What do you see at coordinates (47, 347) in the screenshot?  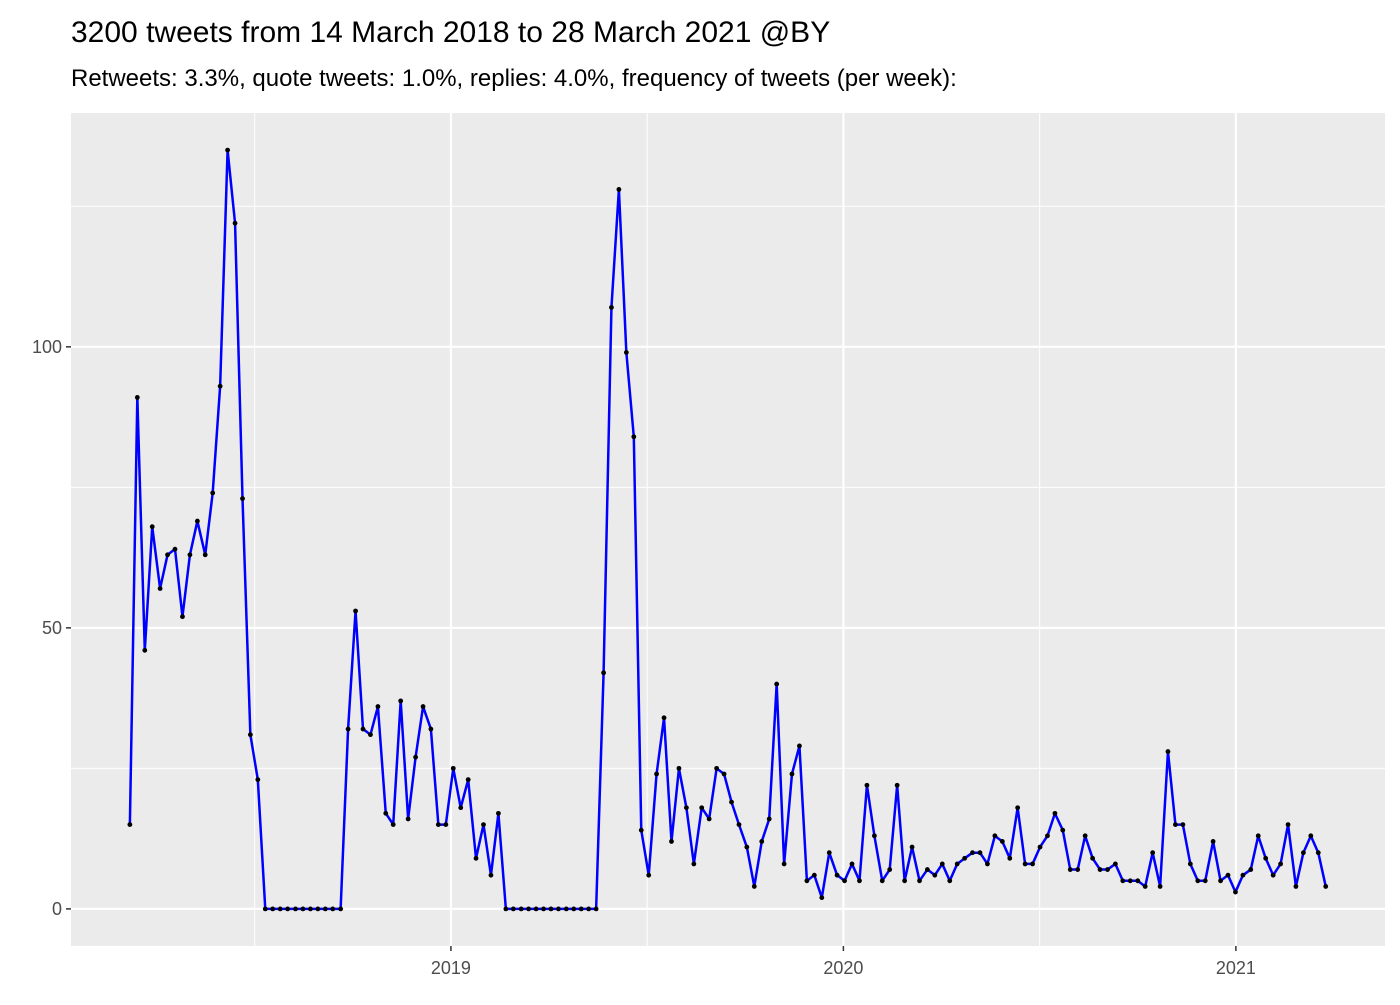 I see `y-tick-label: 100` at bounding box center [47, 347].